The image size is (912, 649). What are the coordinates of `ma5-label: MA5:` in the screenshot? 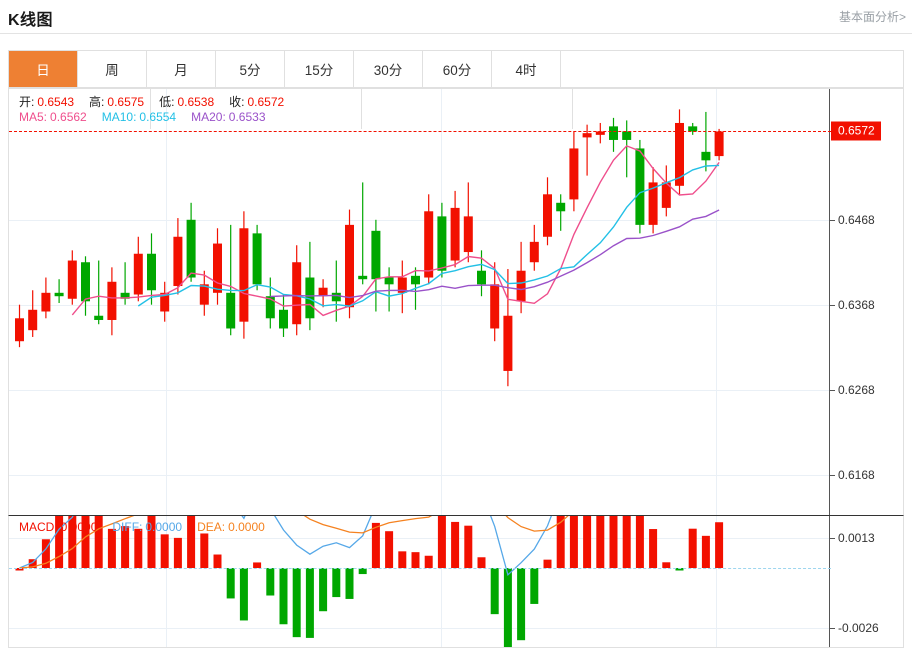 It's located at (33, 117).